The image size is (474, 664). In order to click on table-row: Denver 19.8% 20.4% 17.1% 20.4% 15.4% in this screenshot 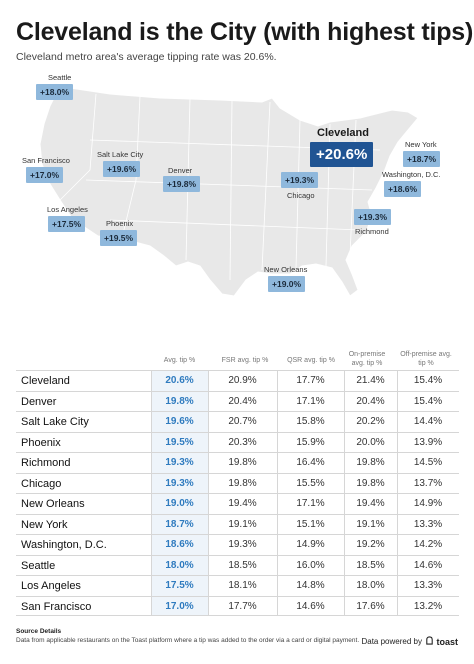, I will do `click(237, 401)`.